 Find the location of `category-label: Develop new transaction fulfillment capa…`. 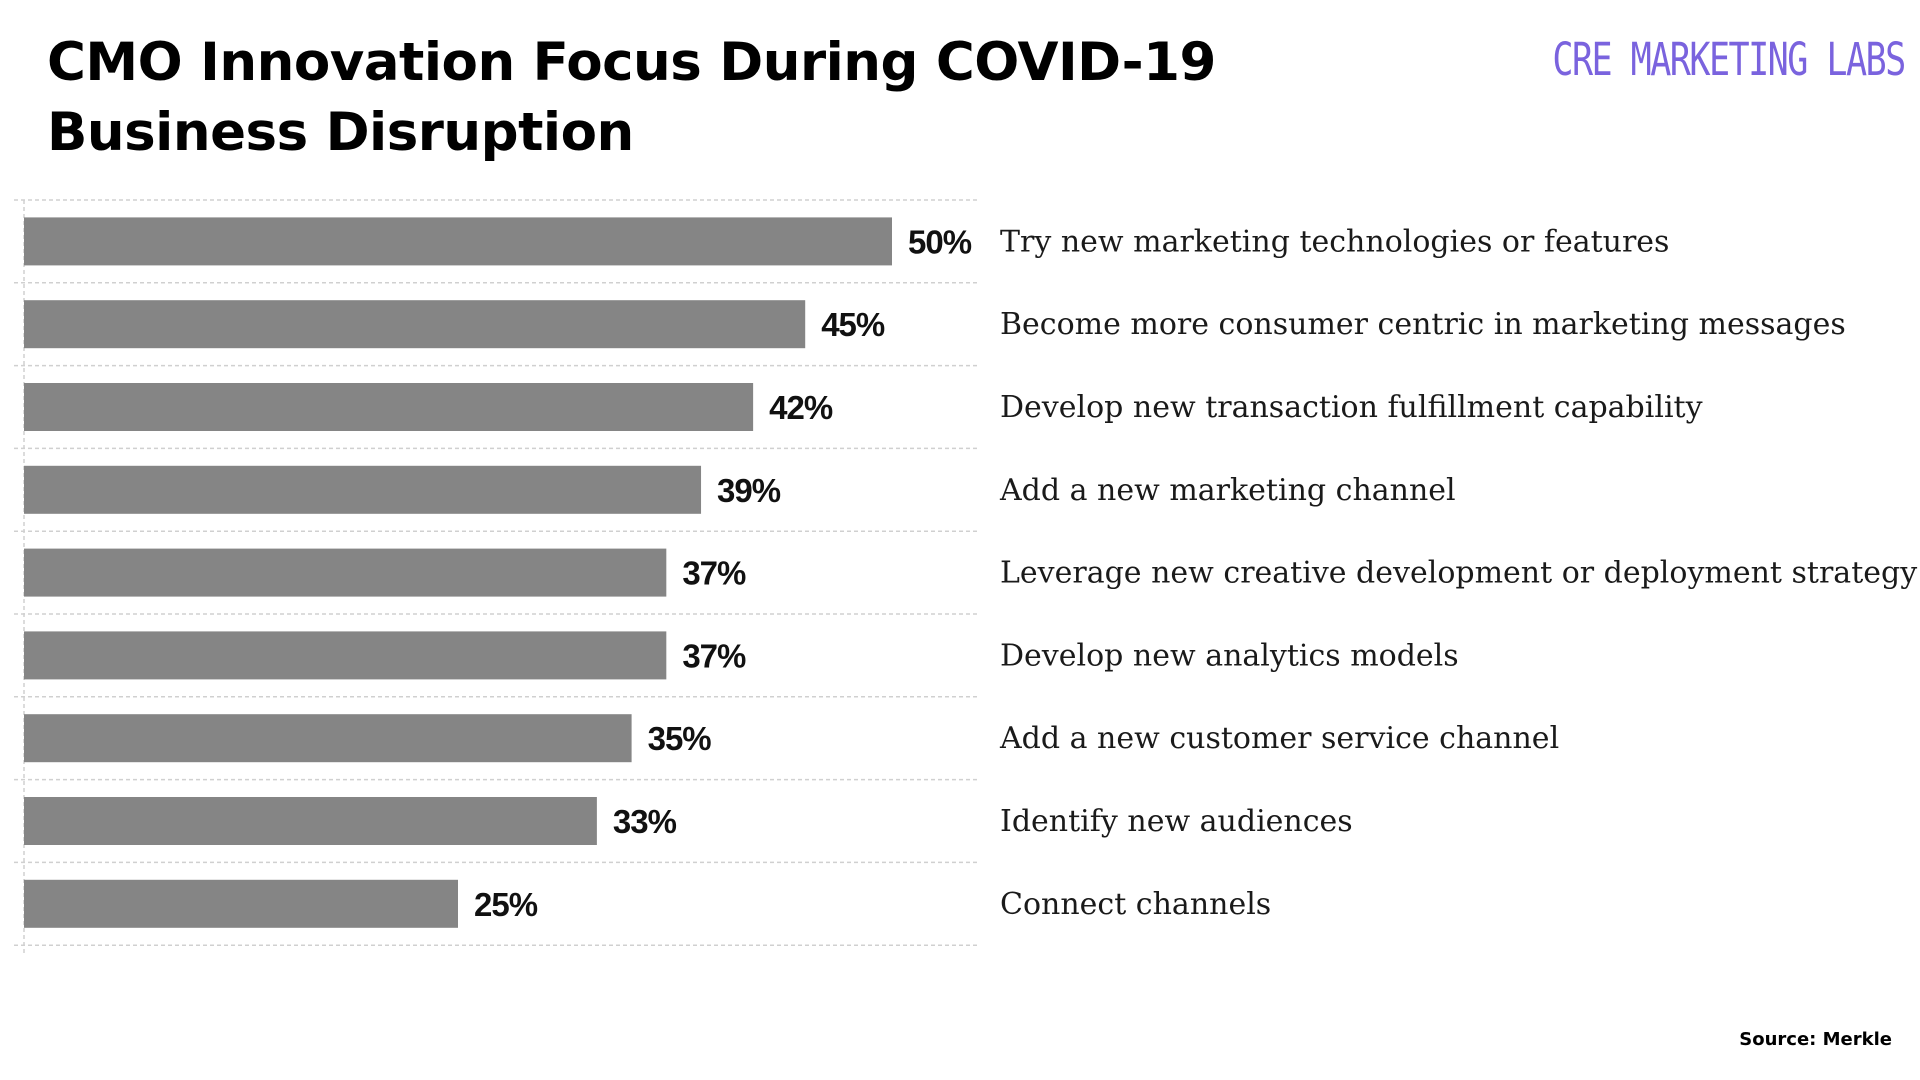

category-label: Develop new transaction fulfillment capa… is located at coordinates (1351, 407).